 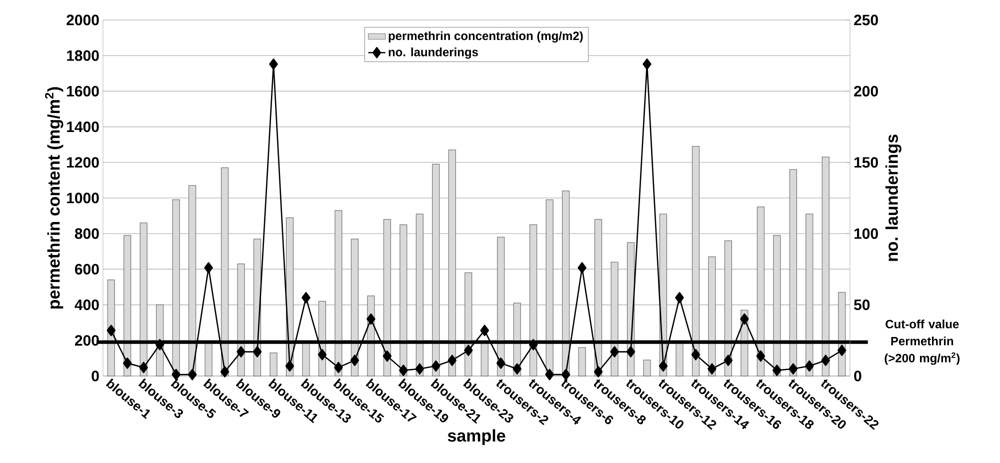 I want to click on y2-tick-label: 200, so click(x=866, y=91).